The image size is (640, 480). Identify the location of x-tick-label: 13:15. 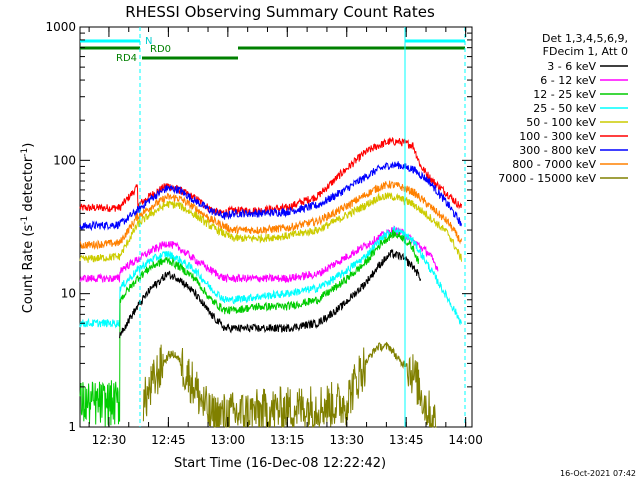
(287, 440).